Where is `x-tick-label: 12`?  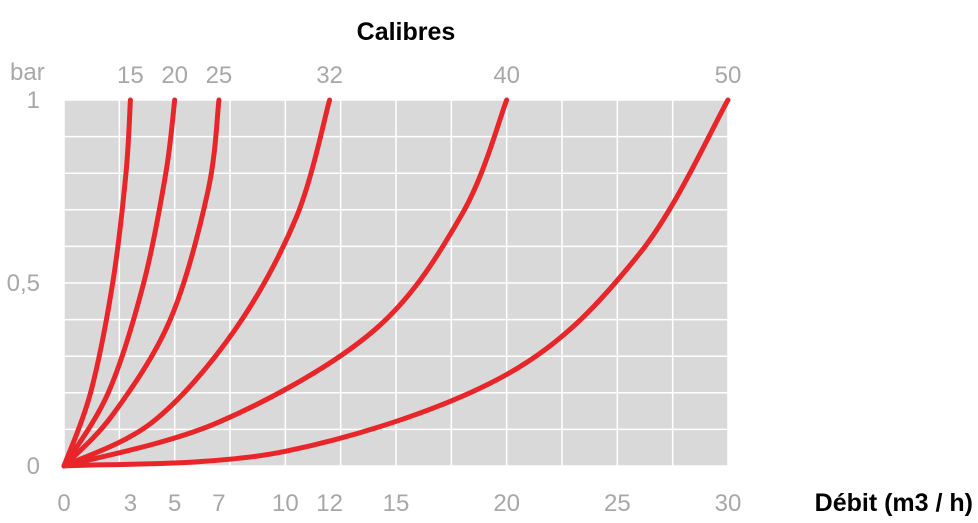
x-tick-label: 12 is located at coordinates (329, 503).